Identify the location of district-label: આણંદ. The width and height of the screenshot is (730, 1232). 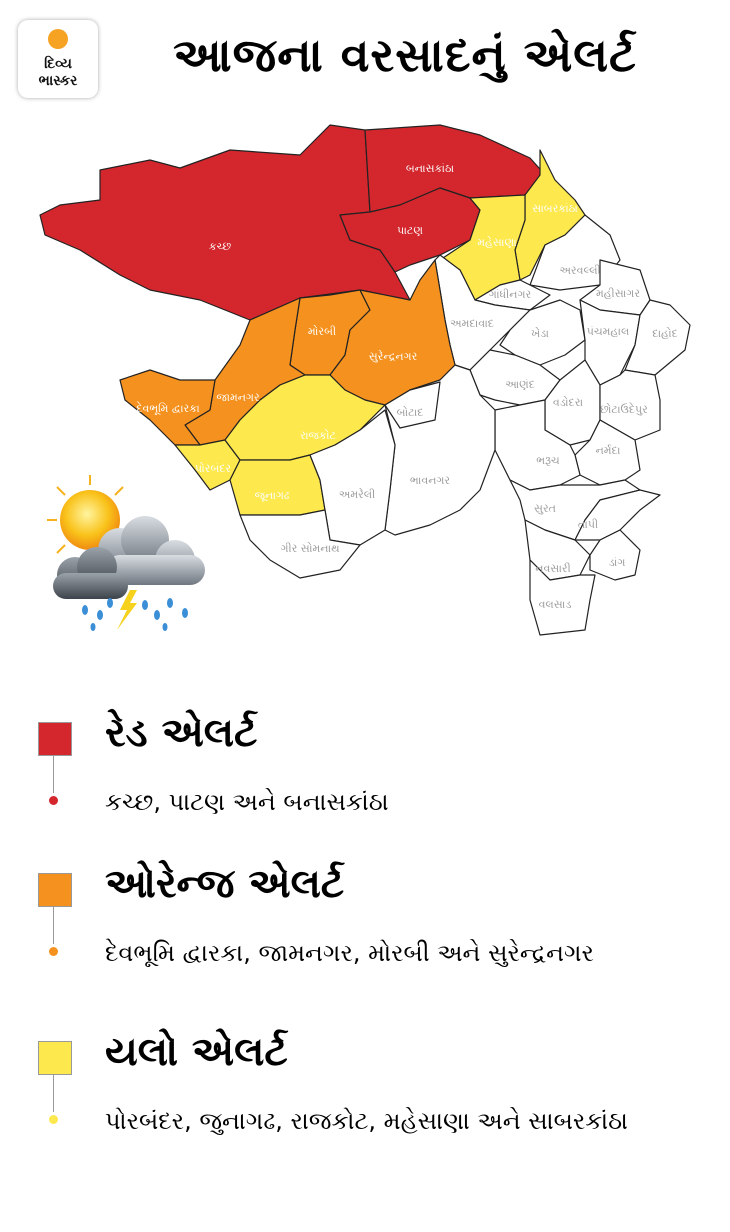
(520, 384).